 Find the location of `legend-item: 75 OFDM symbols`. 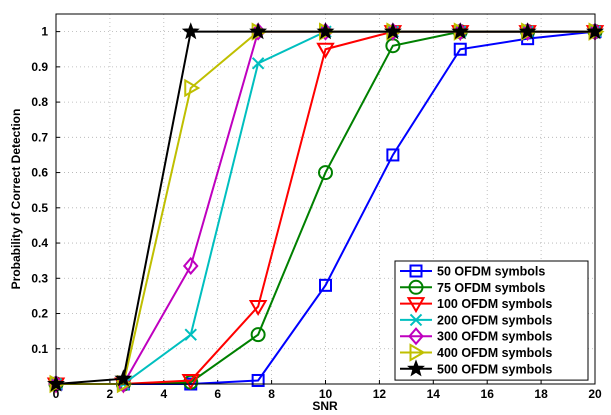

legend-item: 75 OFDM symbols is located at coordinates (472, 287).